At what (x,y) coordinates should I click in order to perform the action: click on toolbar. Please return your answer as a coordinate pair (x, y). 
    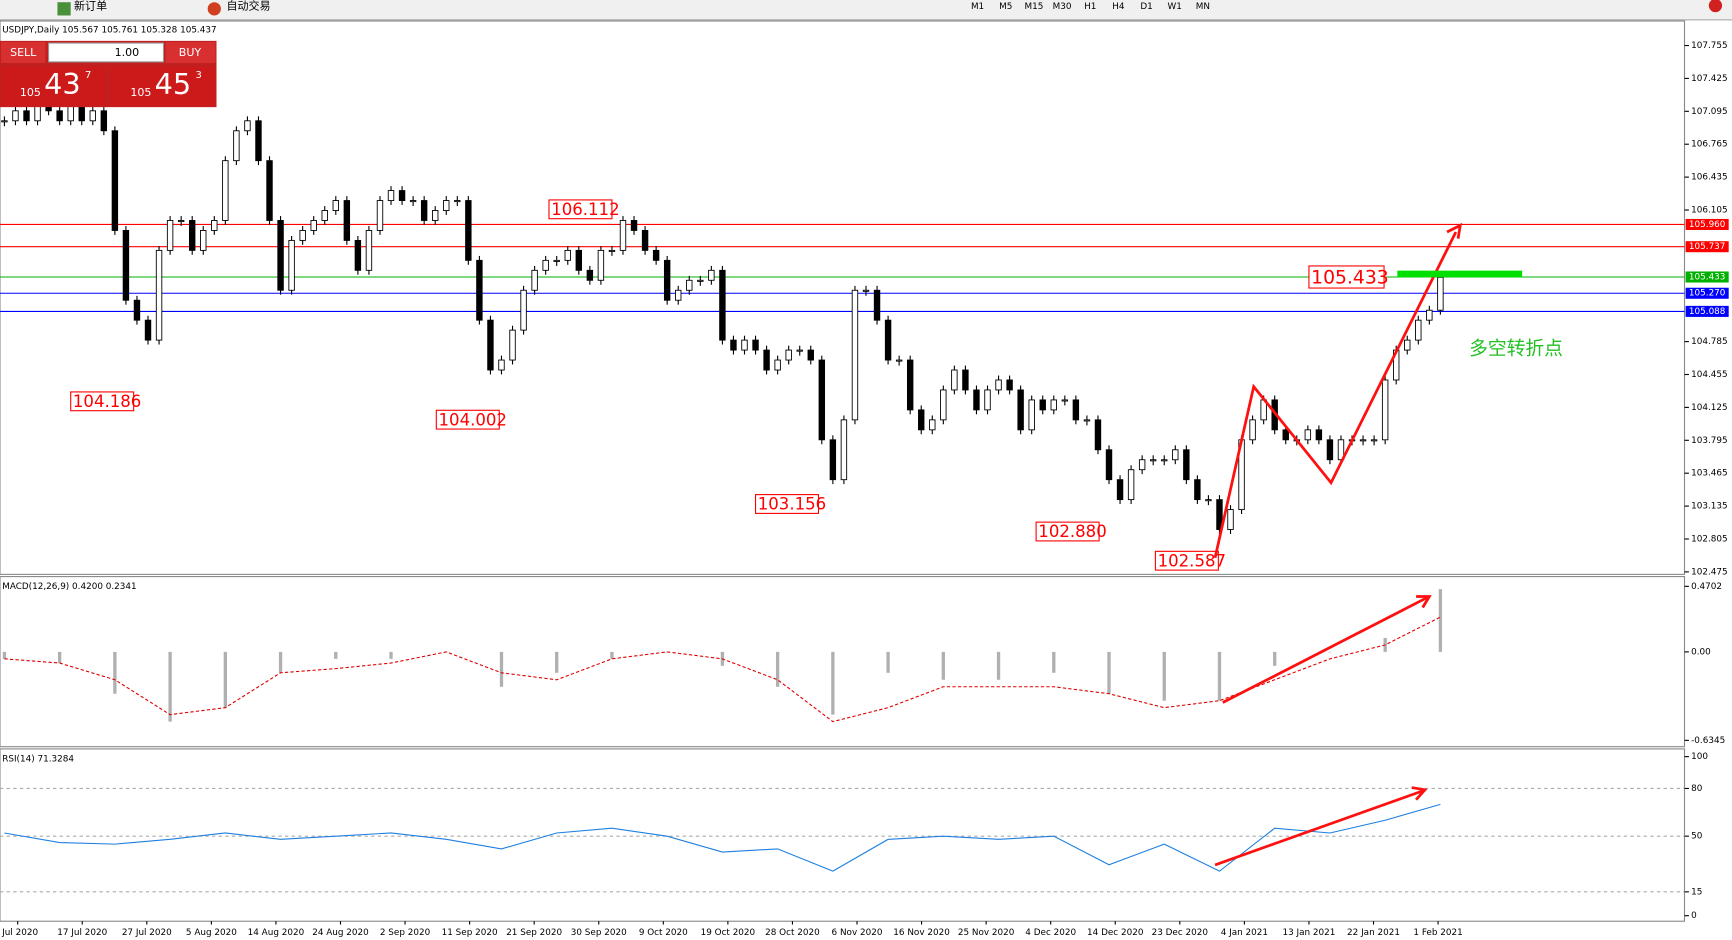
    Looking at the image, I should click on (866, 10).